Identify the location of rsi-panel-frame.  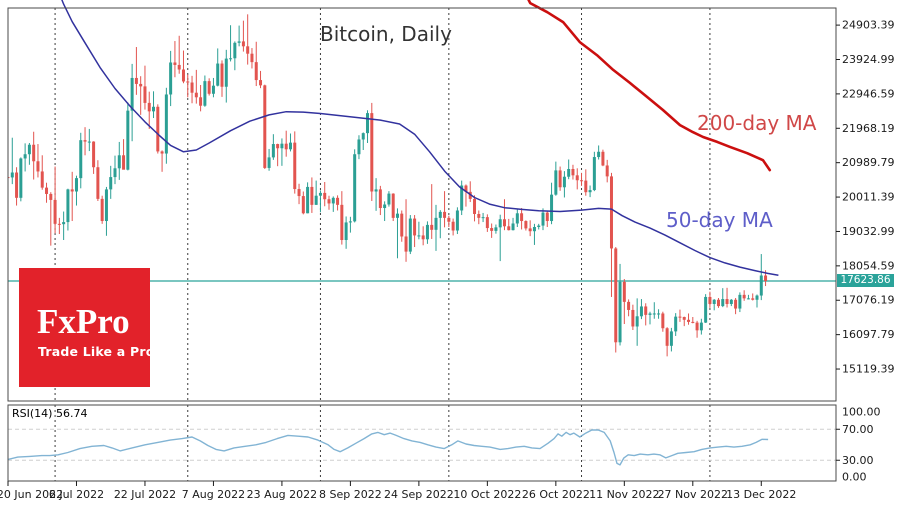
(422, 443).